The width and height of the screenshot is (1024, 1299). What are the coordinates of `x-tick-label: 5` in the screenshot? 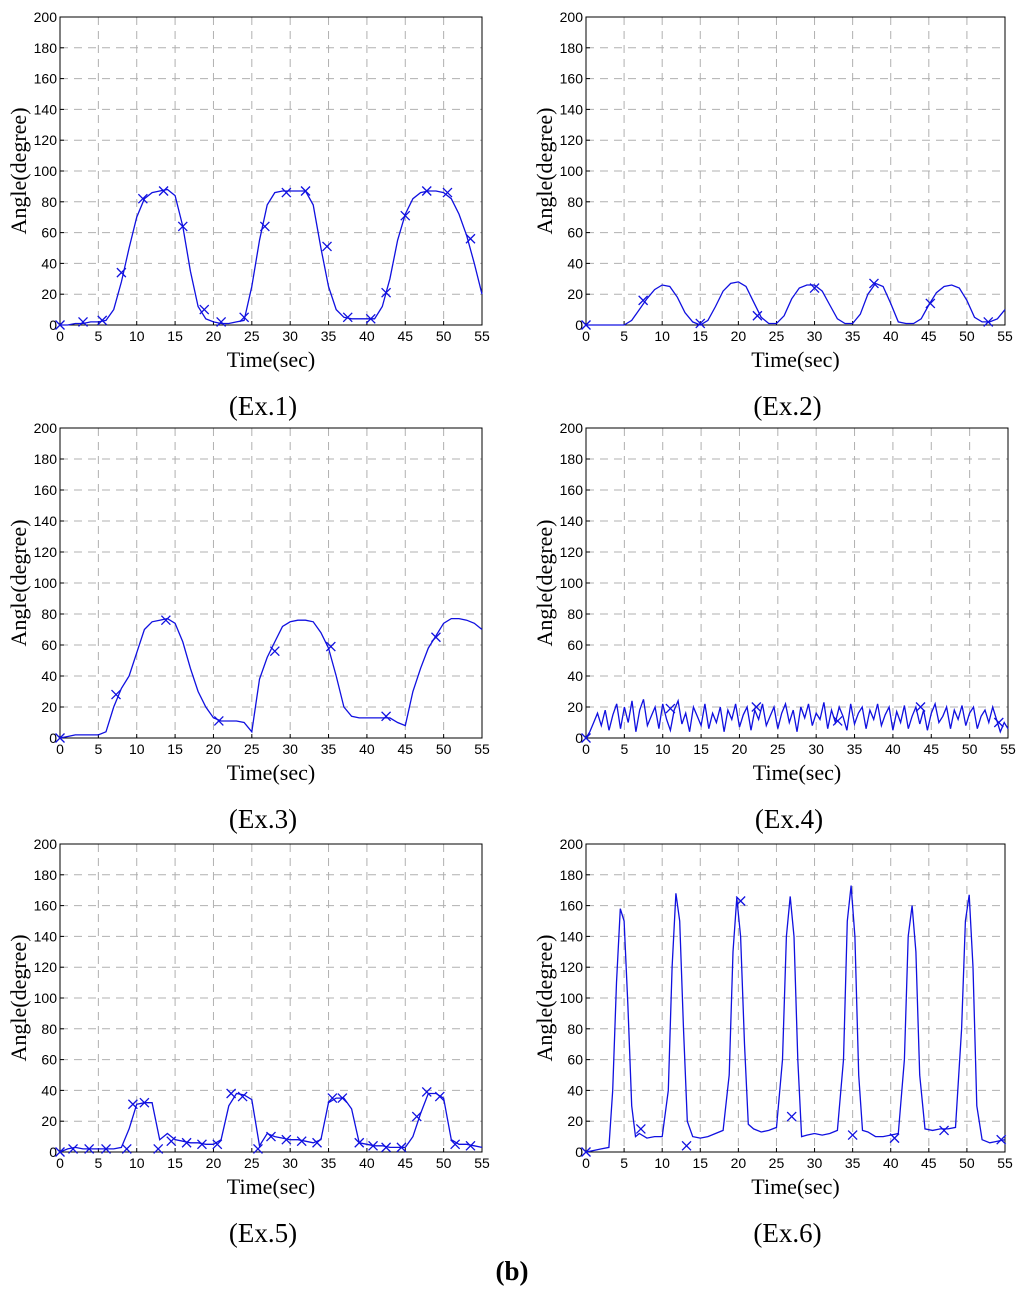 It's located at (98, 1163).